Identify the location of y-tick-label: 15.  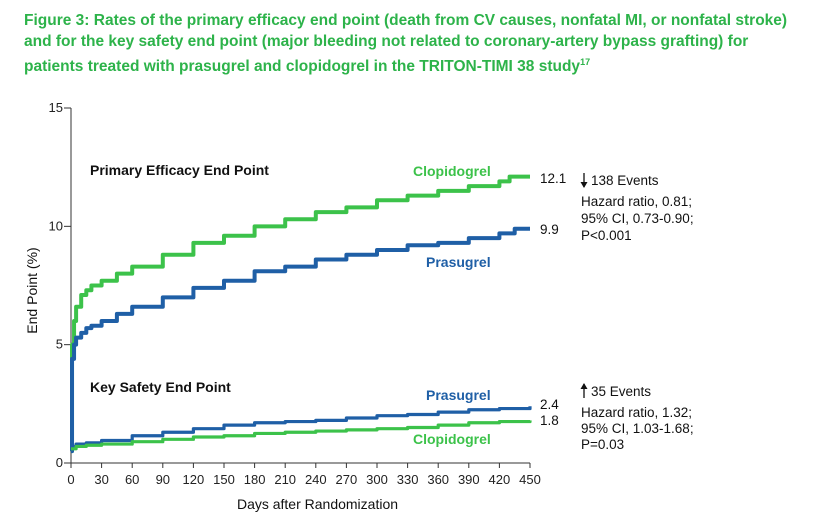
(56, 107).